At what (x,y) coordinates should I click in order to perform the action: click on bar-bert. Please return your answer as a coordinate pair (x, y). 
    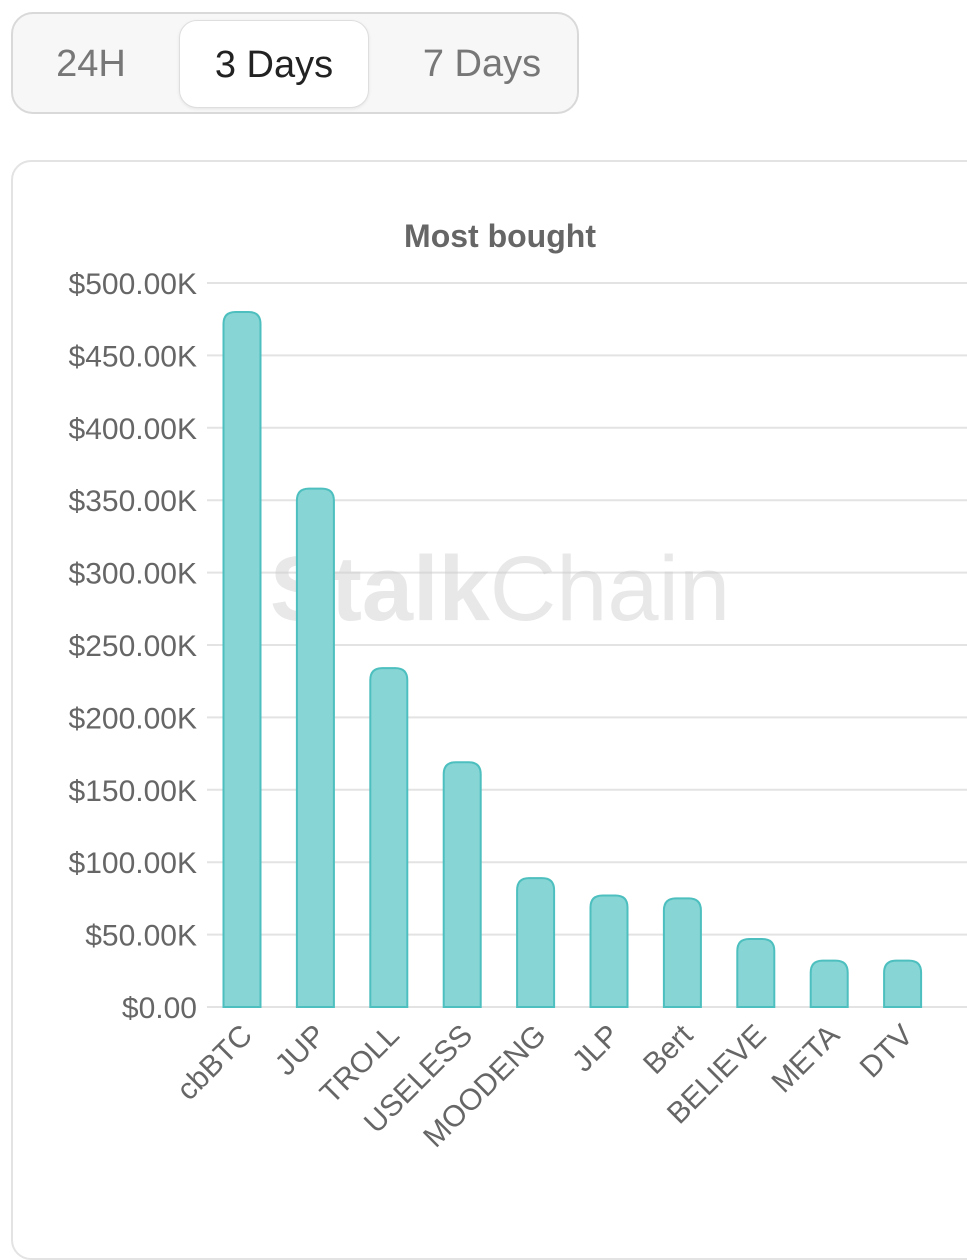
    Looking at the image, I should click on (682, 952).